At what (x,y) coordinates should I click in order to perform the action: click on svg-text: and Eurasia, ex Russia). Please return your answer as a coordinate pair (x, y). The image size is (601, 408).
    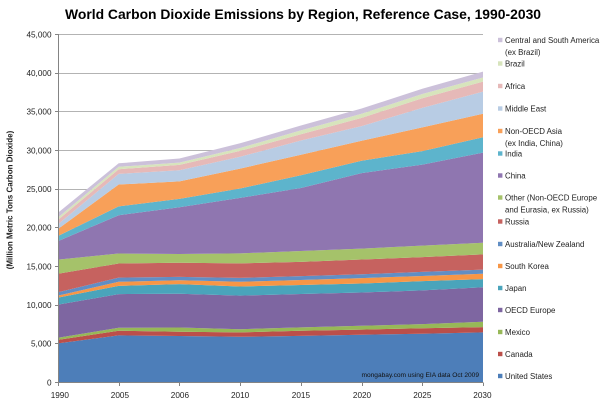
    Looking at the image, I should click on (547, 210).